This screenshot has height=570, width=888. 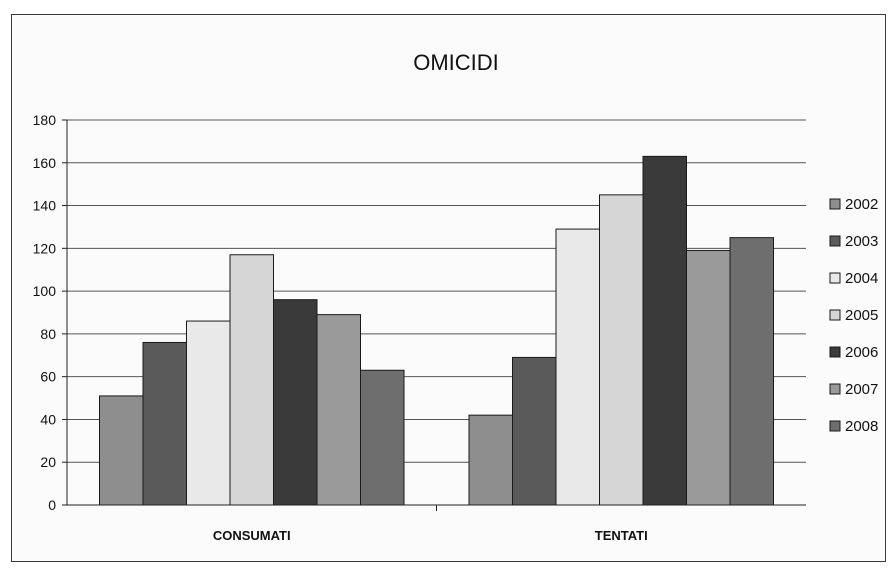 What do you see at coordinates (48, 377) in the screenshot?
I see `y-tick-label: 60` at bounding box center [48, 377].